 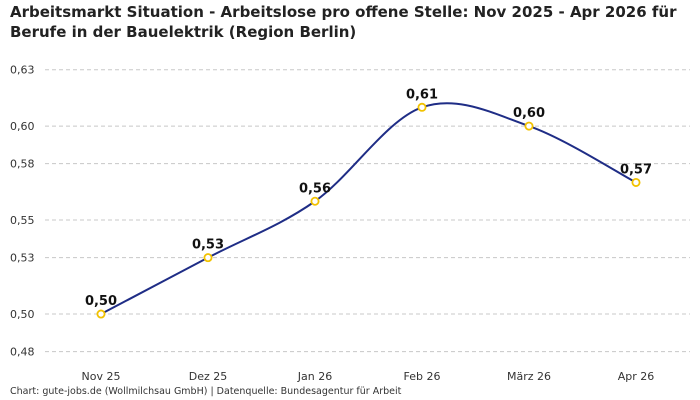 What do you see at coordinates (208, 376) in the screenshot?
I see `x-tick-label: Dez 25` at bounding box center [208, 376].